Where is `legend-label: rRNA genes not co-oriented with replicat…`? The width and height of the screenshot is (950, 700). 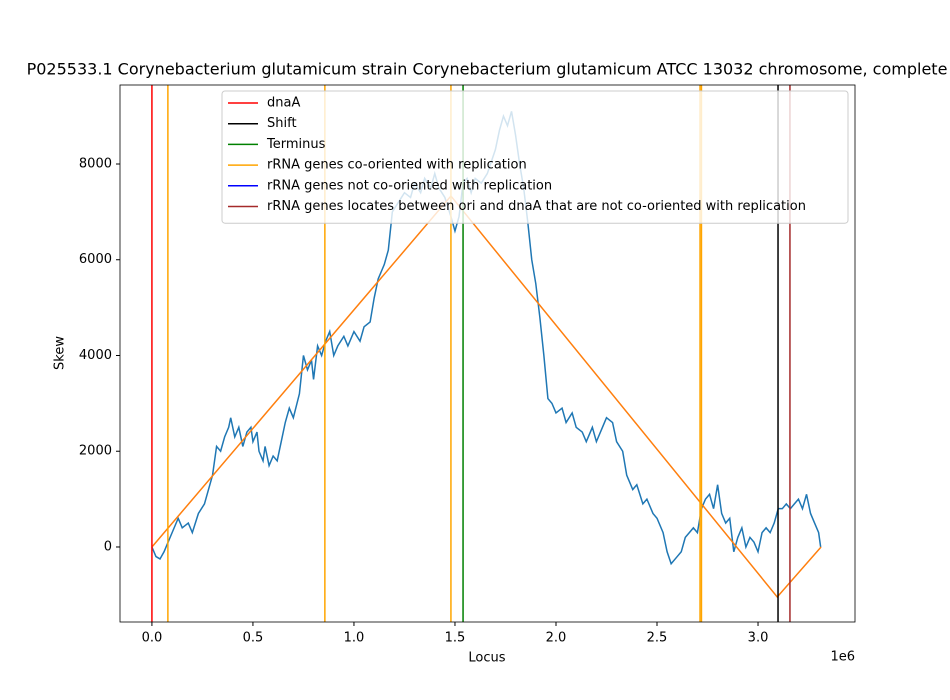
legend-label: rRNA genes not co-oriented with replicat… is located at coordinates (409, 185).